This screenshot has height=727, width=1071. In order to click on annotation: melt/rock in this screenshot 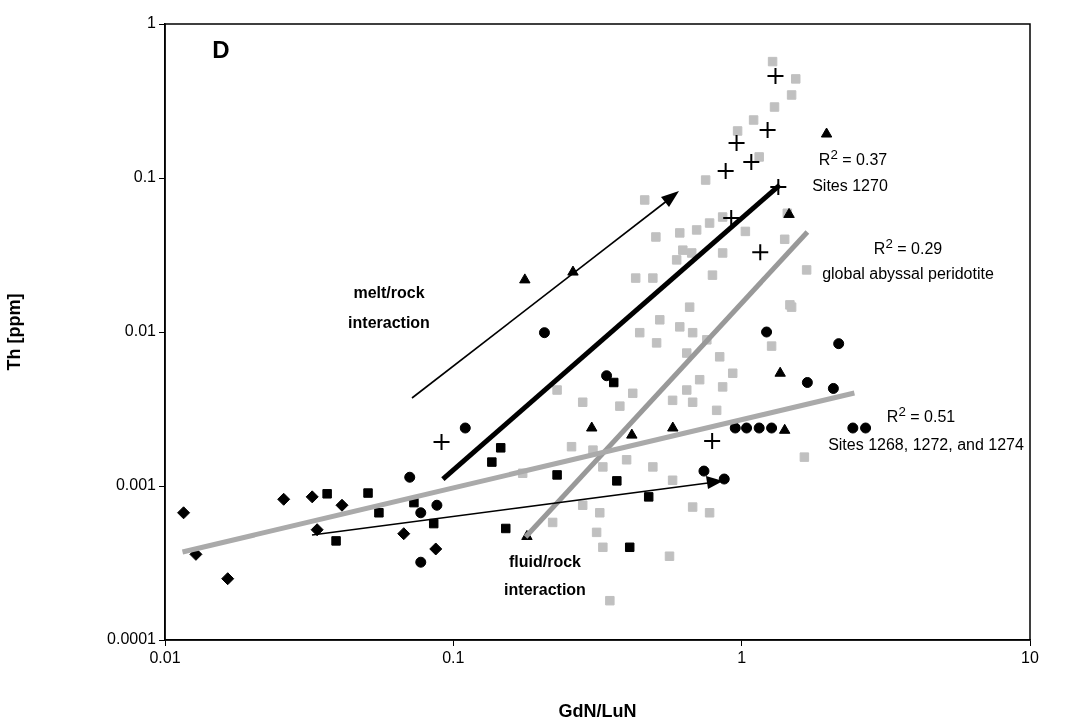, I will do `click(389, 293)`.